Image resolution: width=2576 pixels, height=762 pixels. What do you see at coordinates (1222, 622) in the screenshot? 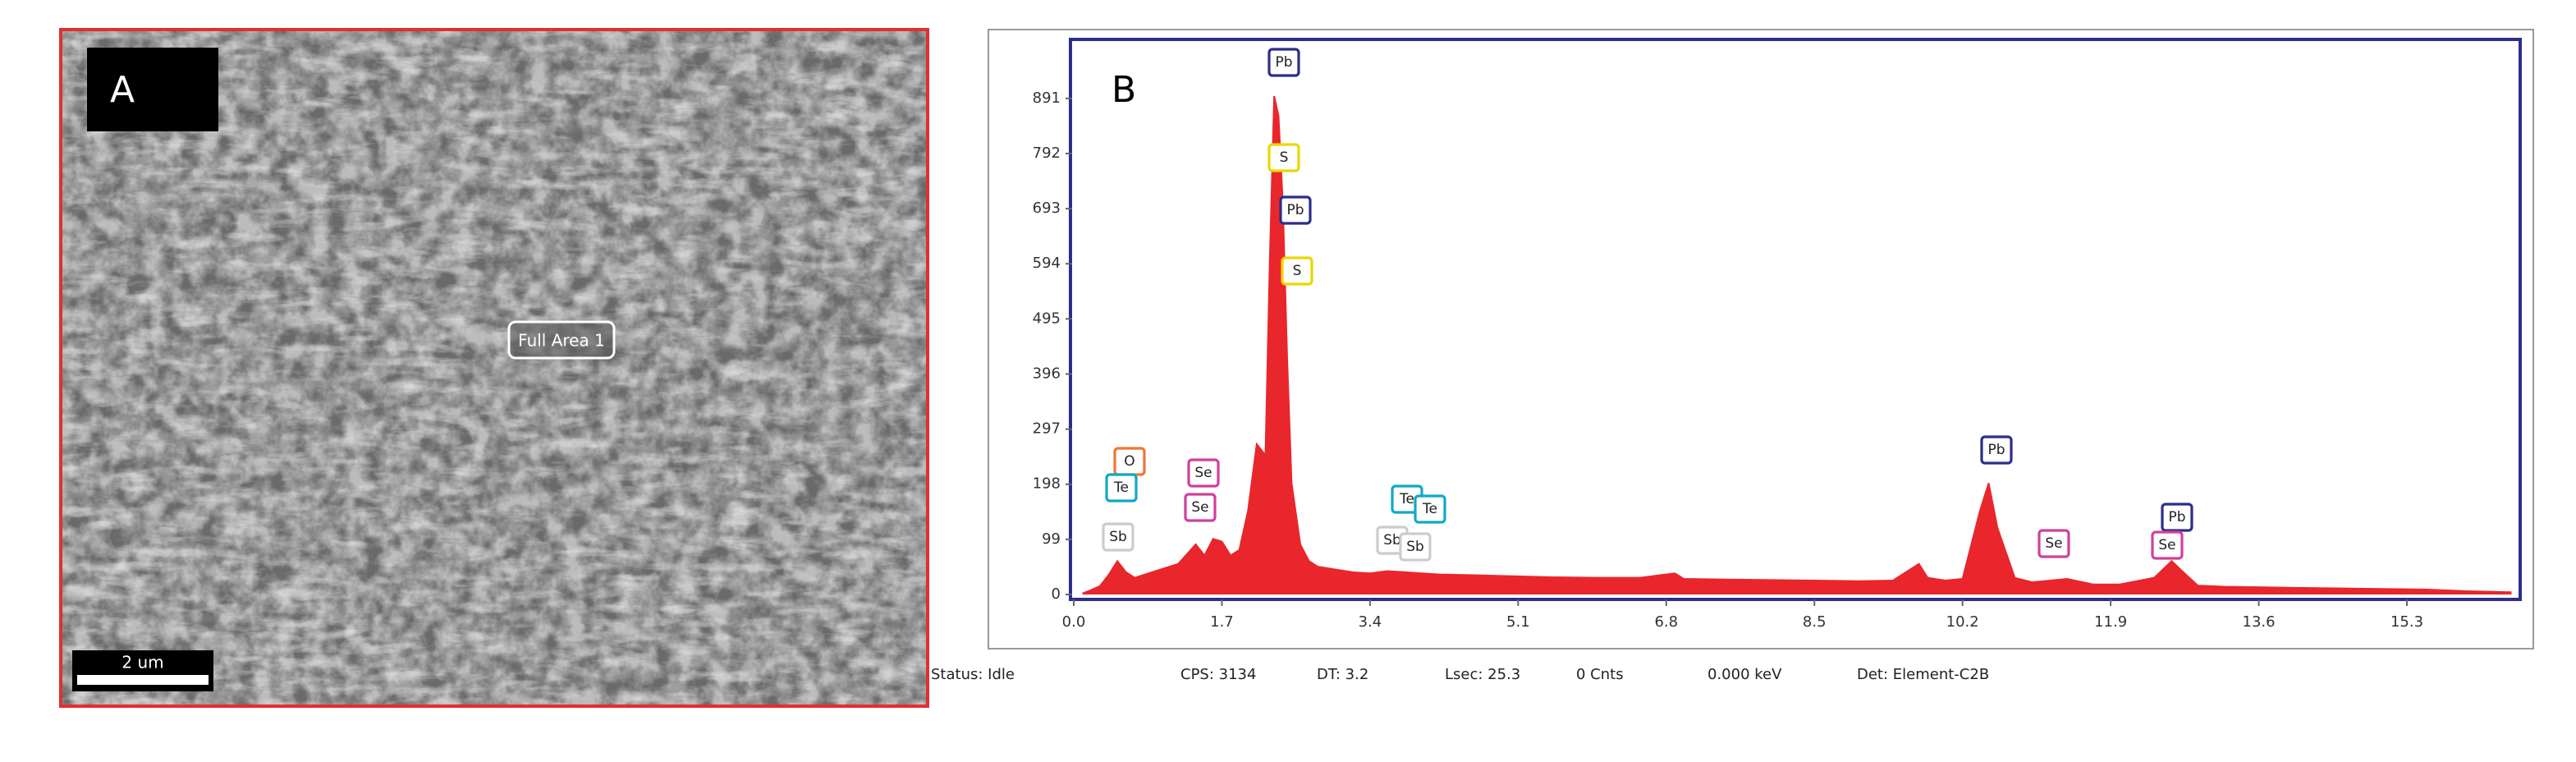
I see `x-tick-label: 1.7` at bounding box center [1222, 622].